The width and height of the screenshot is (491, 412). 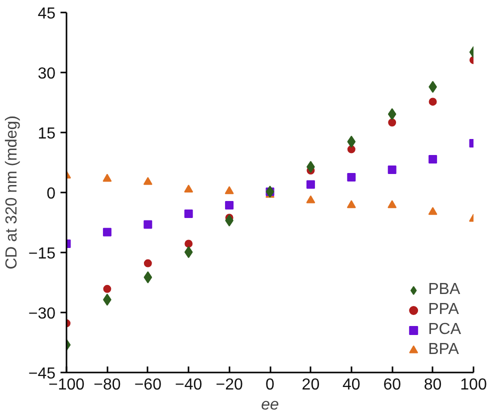 What do you see at coordinates (47, 14) in the screenshot?
I see `y-tick-label: 45` at bounding box center [47, 14].